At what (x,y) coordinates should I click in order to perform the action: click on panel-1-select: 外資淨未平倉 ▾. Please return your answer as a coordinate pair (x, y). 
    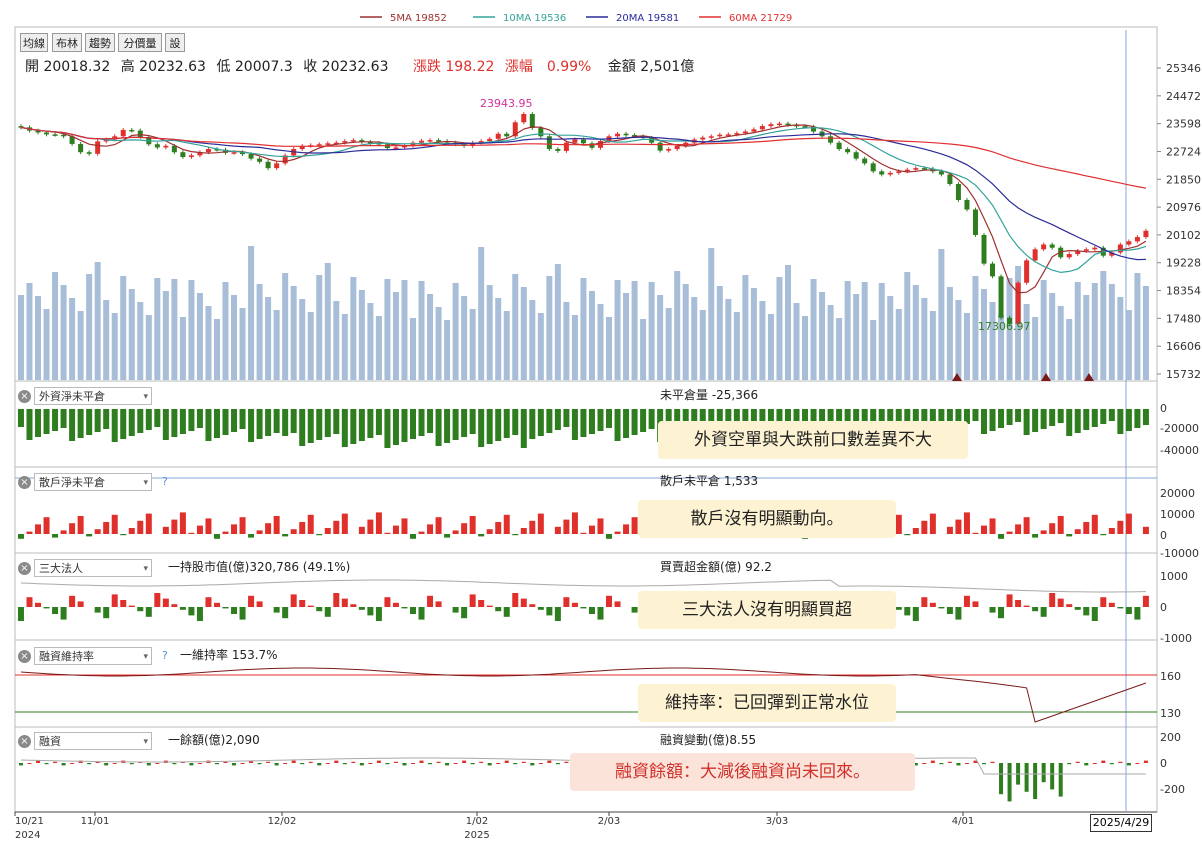
    Looking at the image, I should click on (93, 396).